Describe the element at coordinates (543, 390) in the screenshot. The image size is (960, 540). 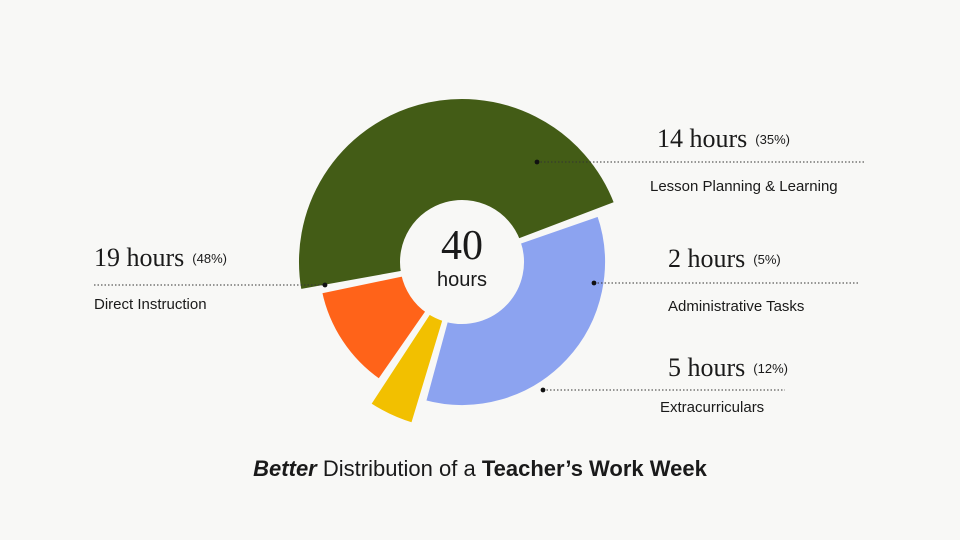
I see `leader-dot-extracurriculars` at that location.